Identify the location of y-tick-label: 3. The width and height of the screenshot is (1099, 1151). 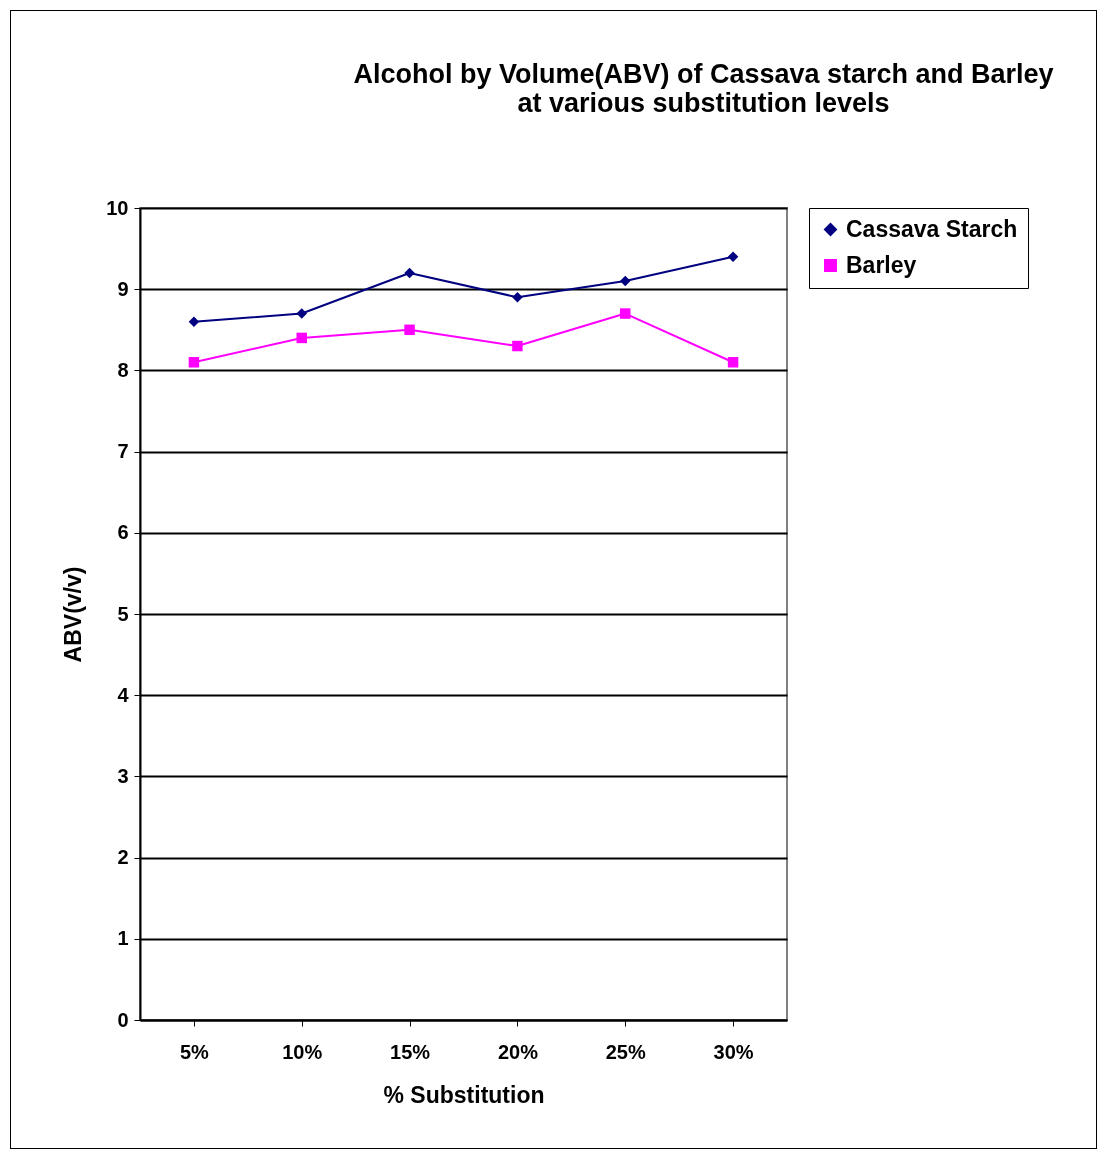
(123, 775).